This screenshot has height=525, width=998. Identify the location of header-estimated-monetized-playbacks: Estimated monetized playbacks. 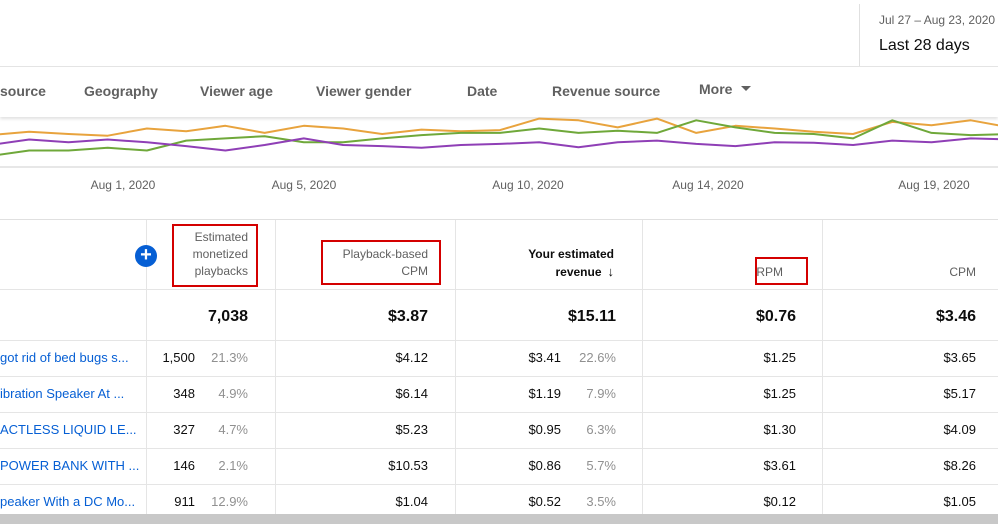
(199, 254).